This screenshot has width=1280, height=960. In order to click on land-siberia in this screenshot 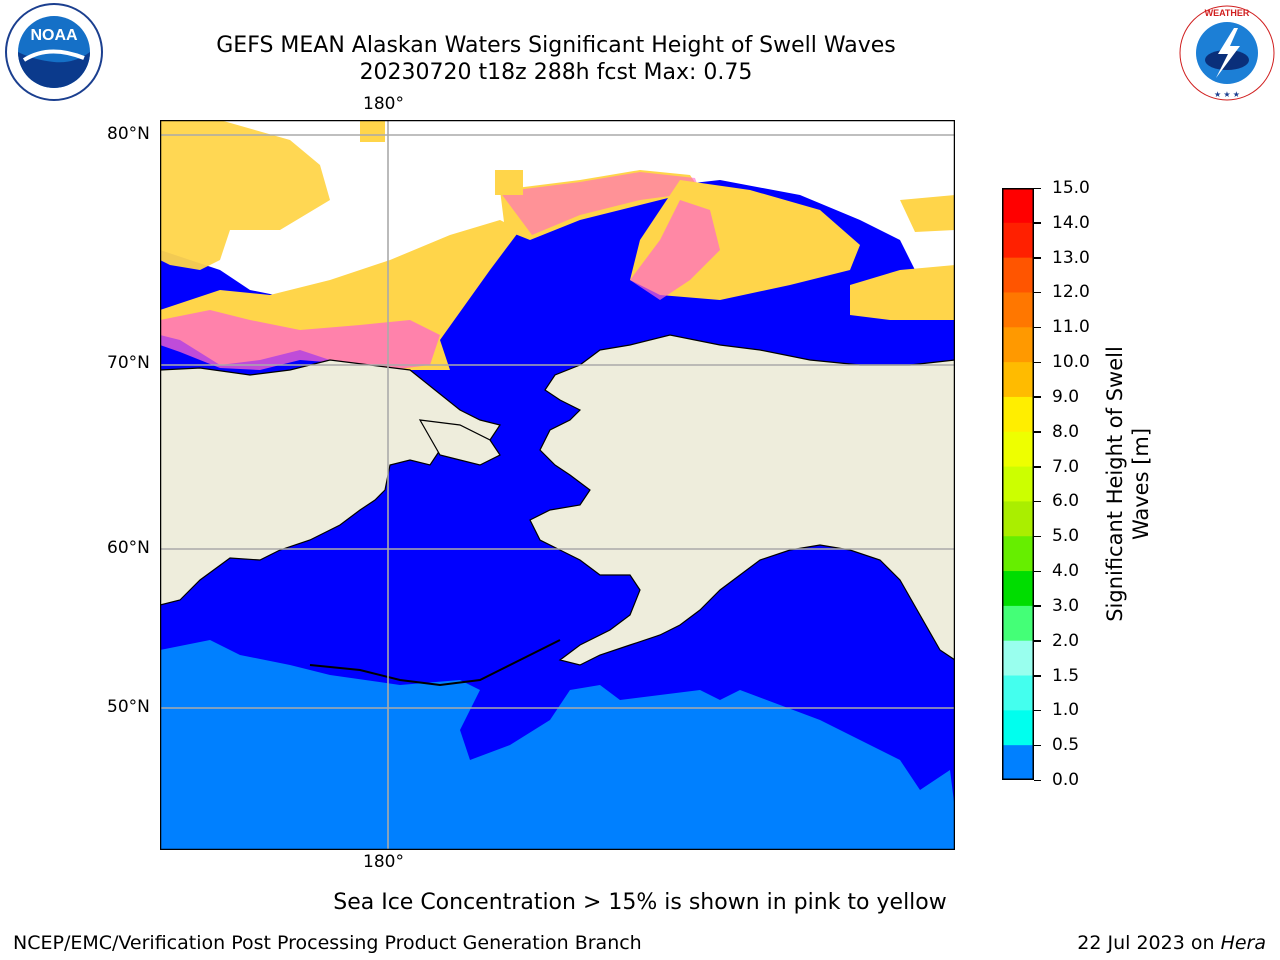, I will do `click(330, 482)`.